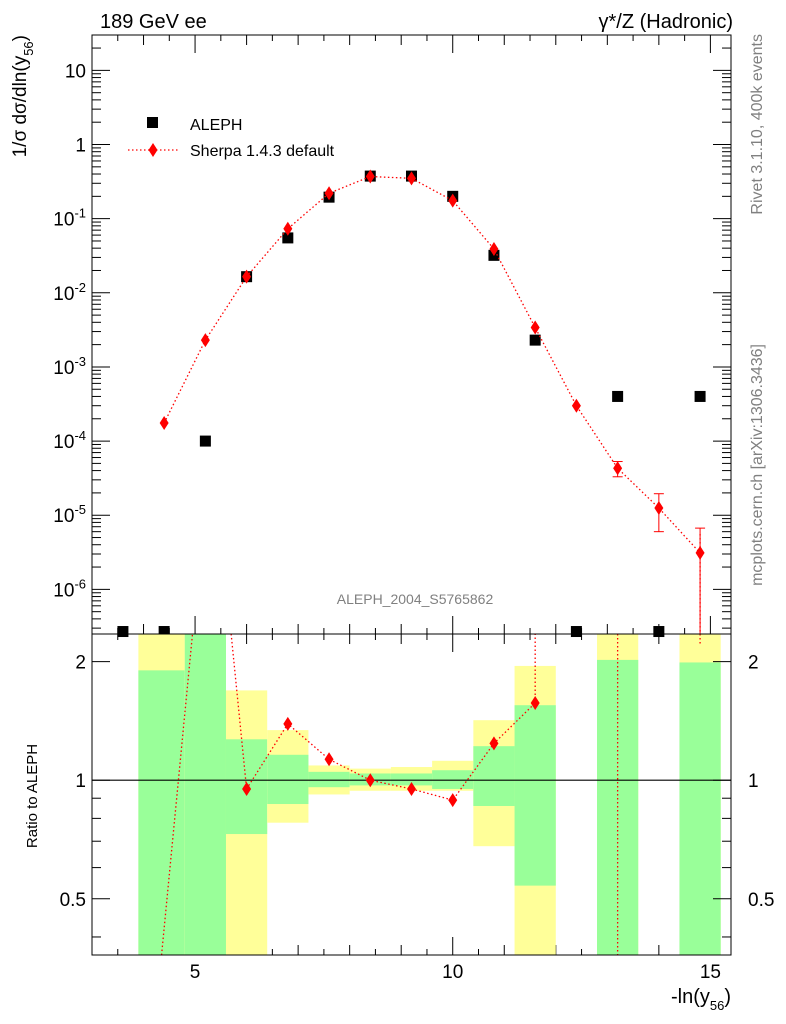 Image resolution: width=786 pixels, height=1024 pixels. I want to click on x-tick-label: 15, so click(710, 972).